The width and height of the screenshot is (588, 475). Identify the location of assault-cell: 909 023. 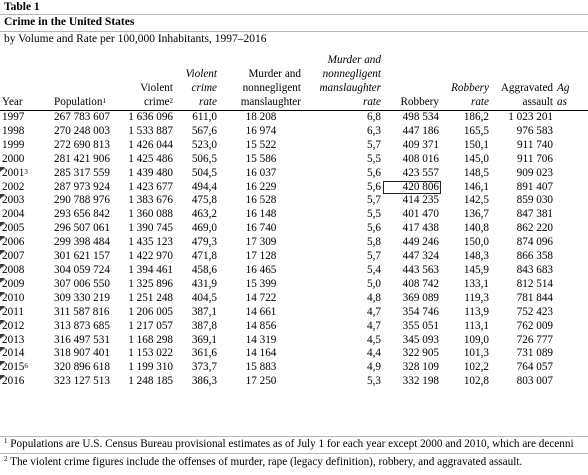
(534, 172).